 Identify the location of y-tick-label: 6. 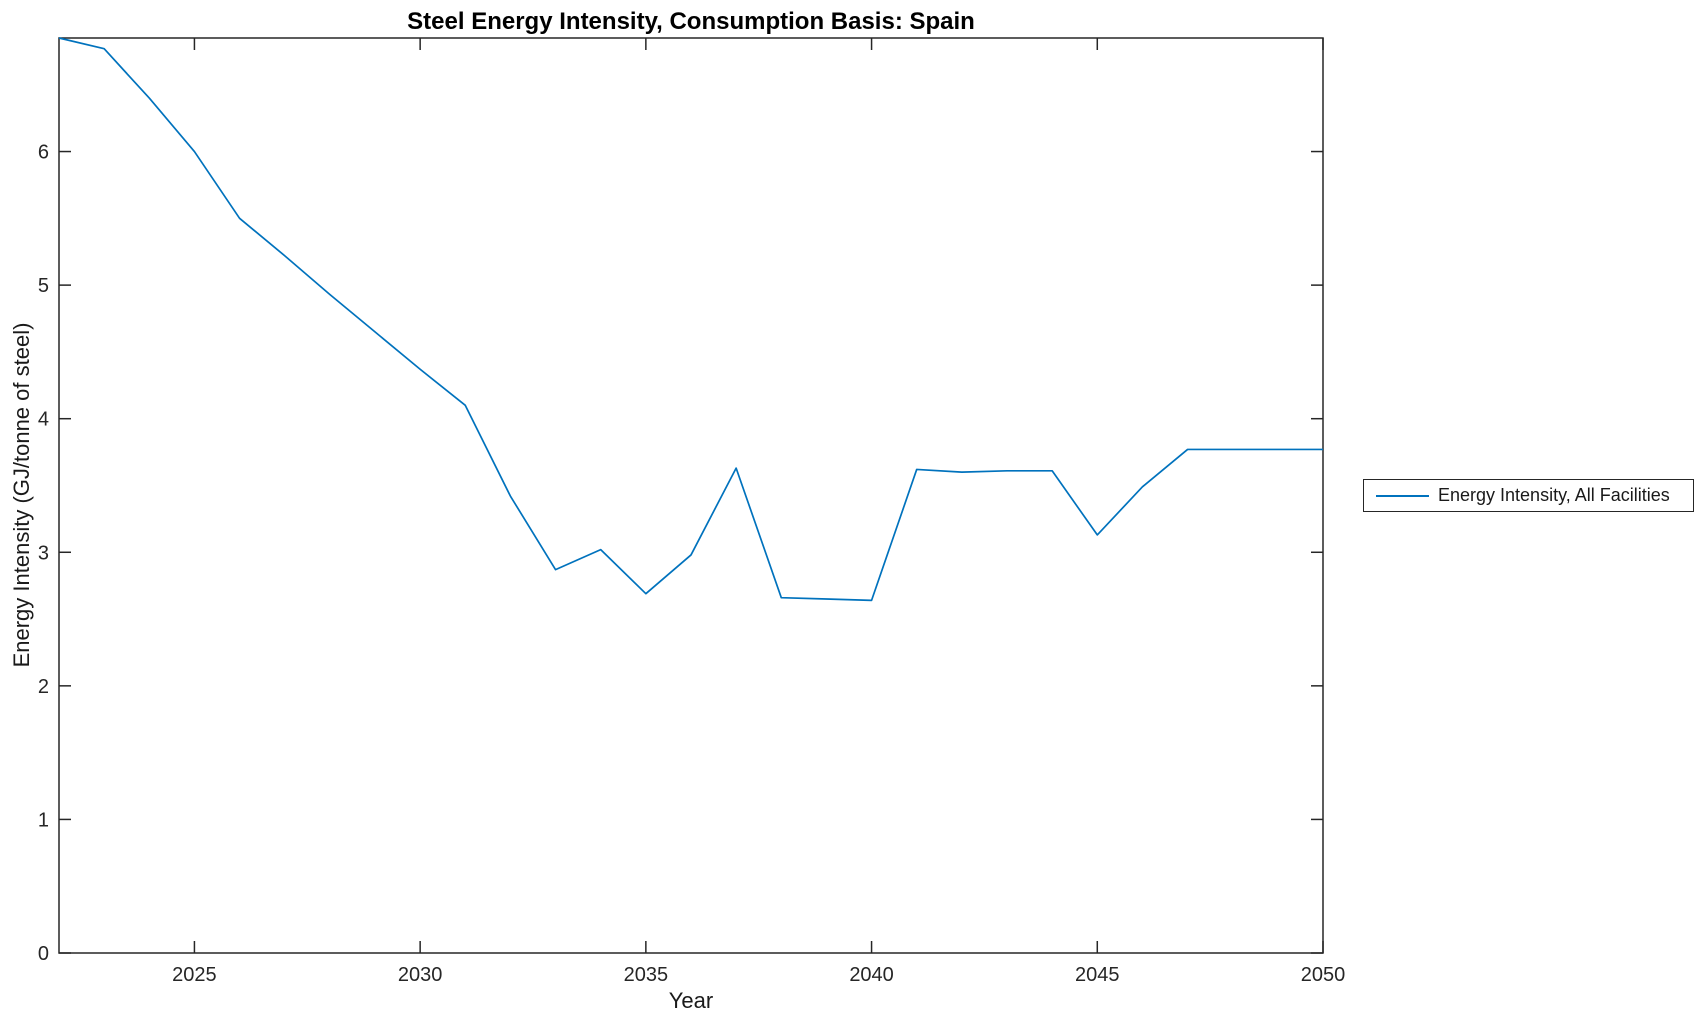
(43, 153).